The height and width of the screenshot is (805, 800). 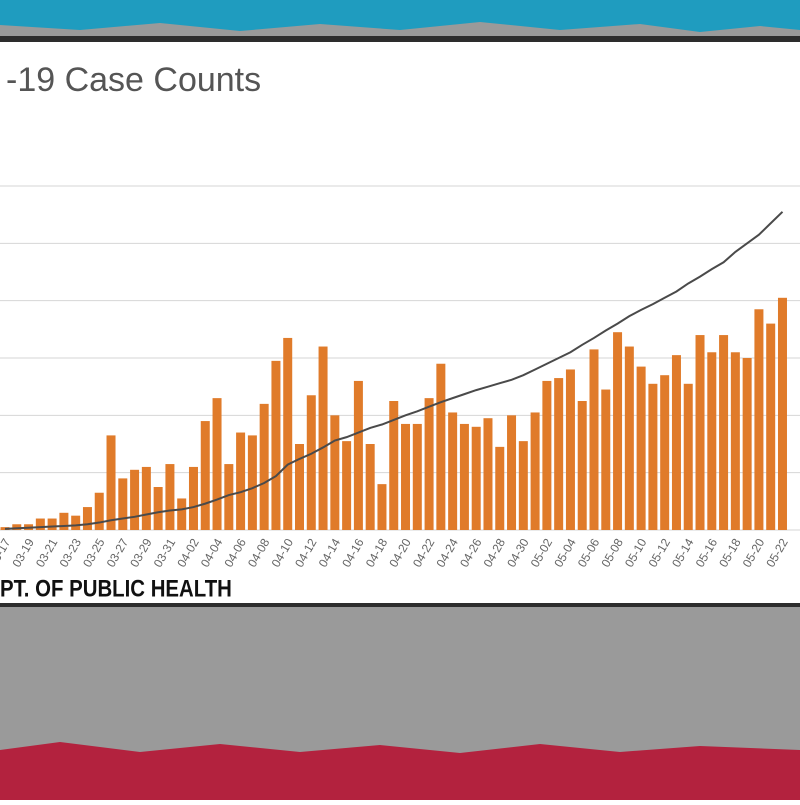 I want to click on bottom-banner, so click(x=400, y=771).